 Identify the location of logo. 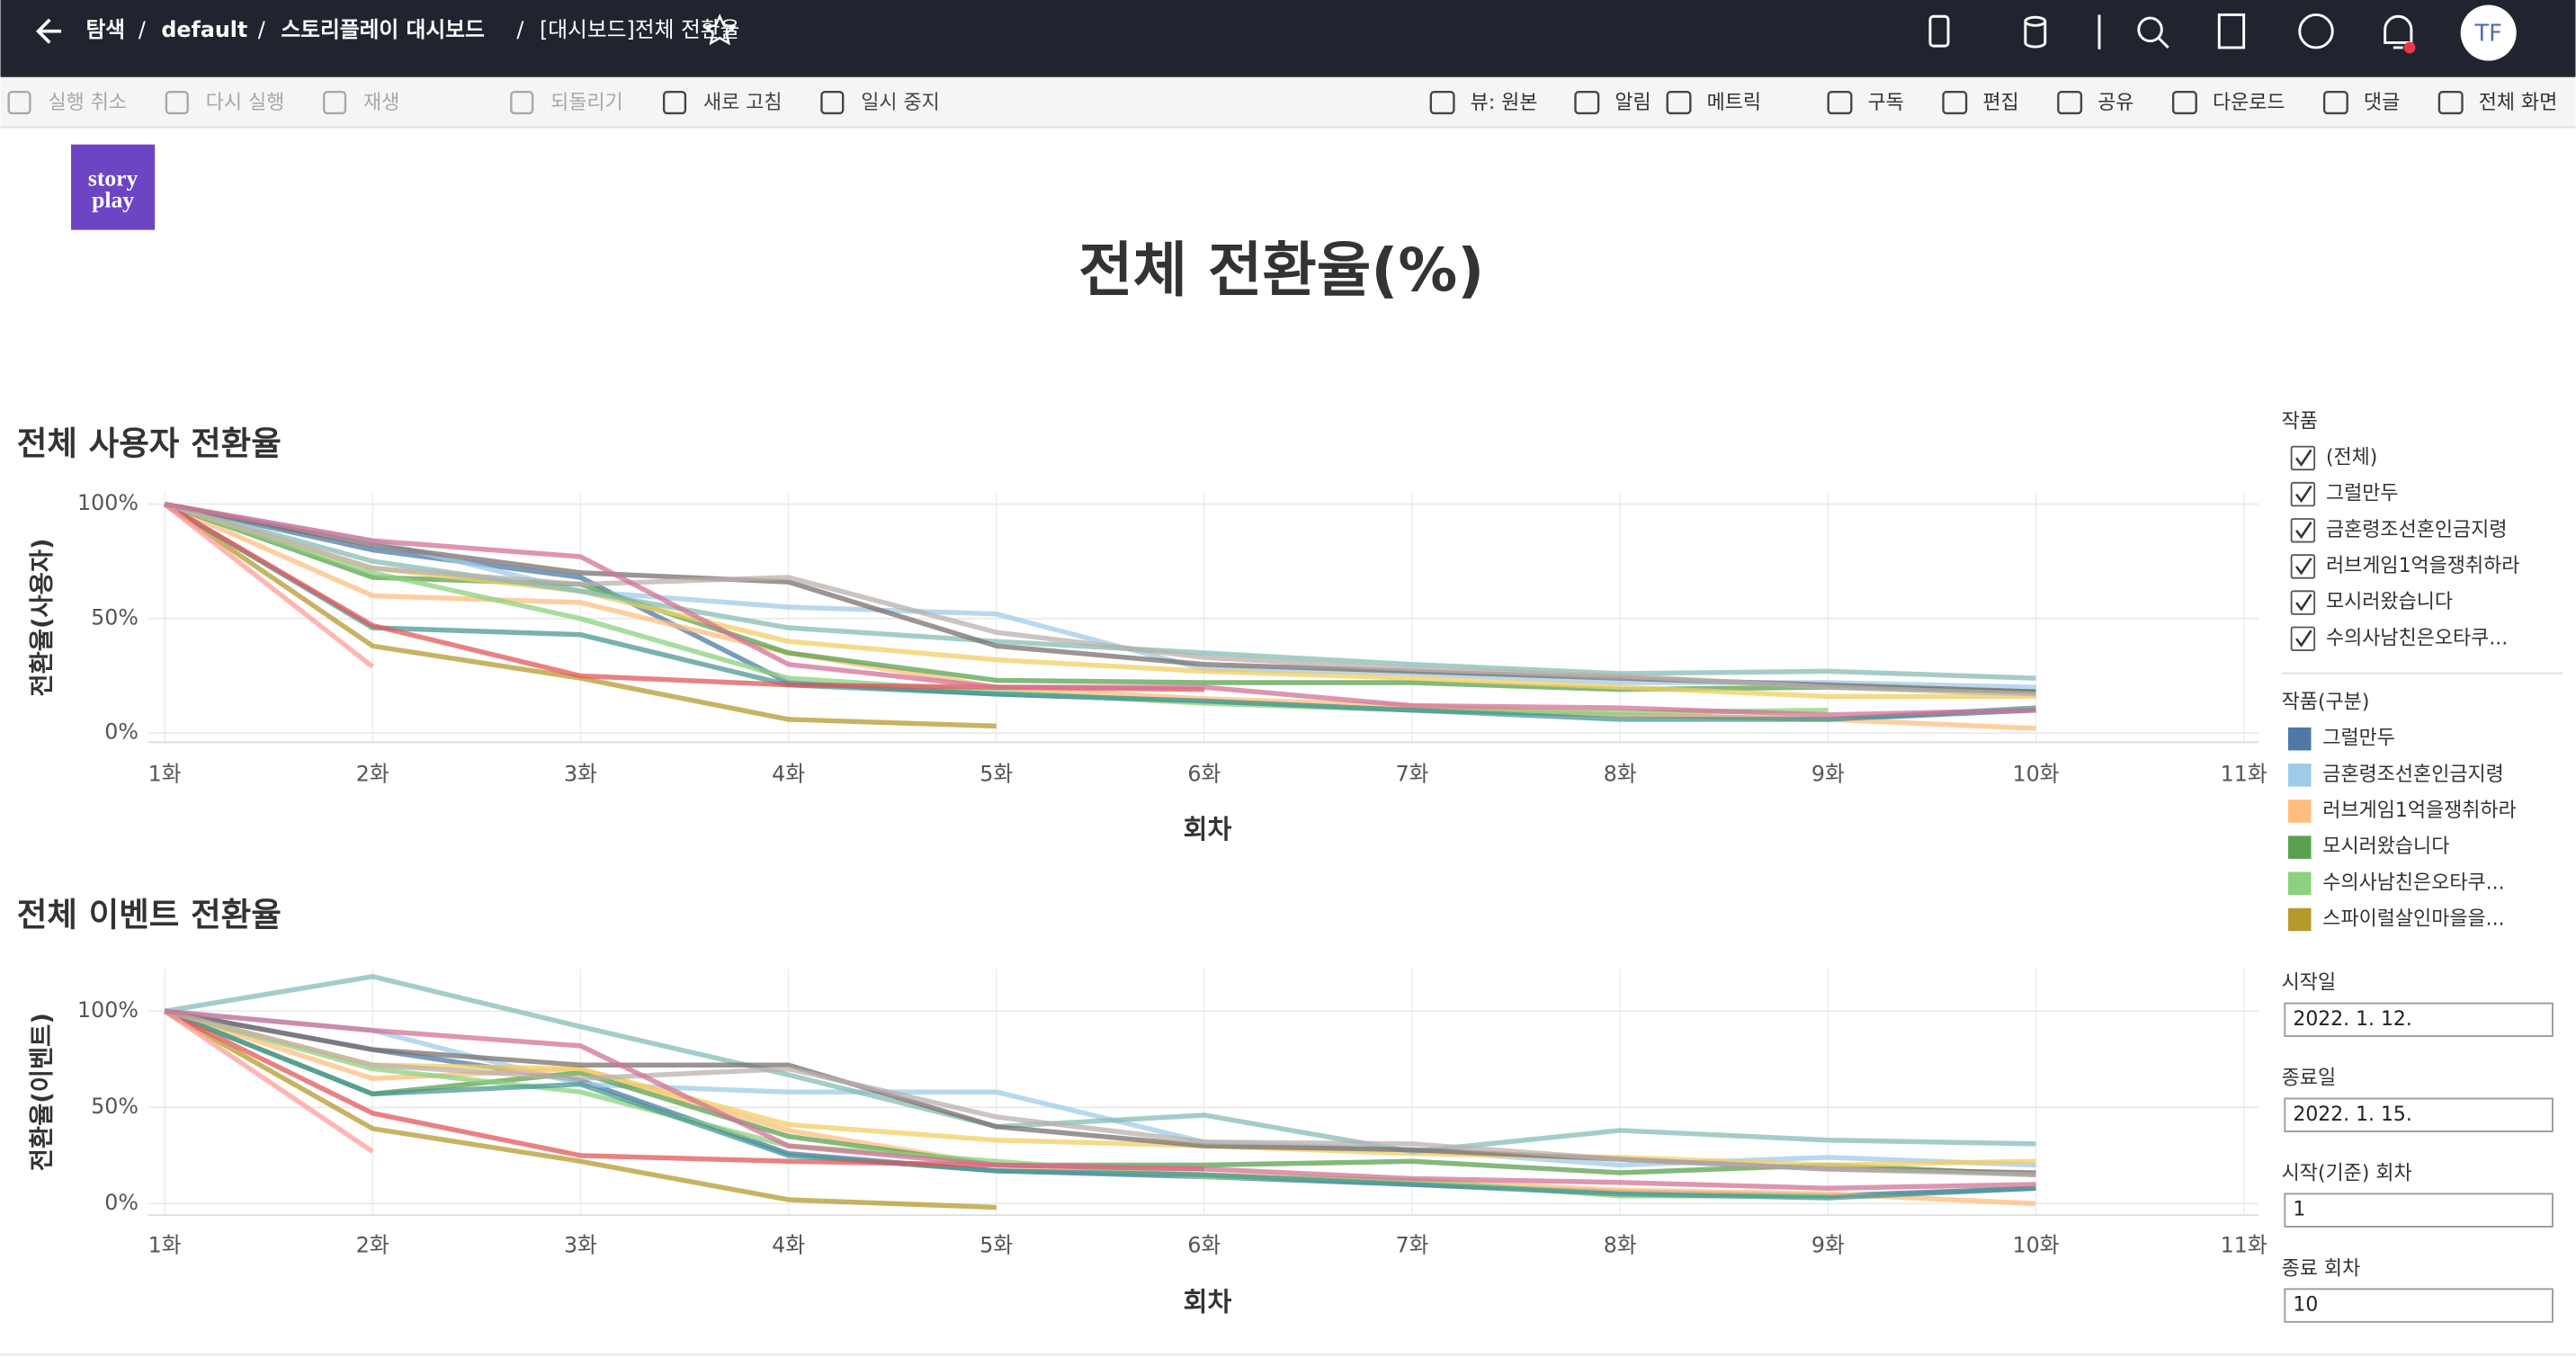
(113, 187).